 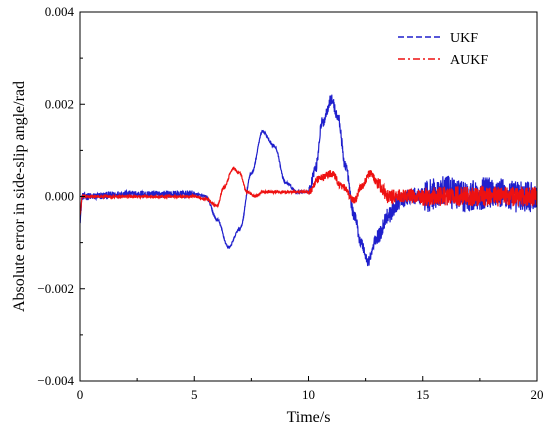 What do you see at coordinates (59, 103) in the screenshot?
I see `y-tick-label: 0.002` at bounding box center [59, 103].